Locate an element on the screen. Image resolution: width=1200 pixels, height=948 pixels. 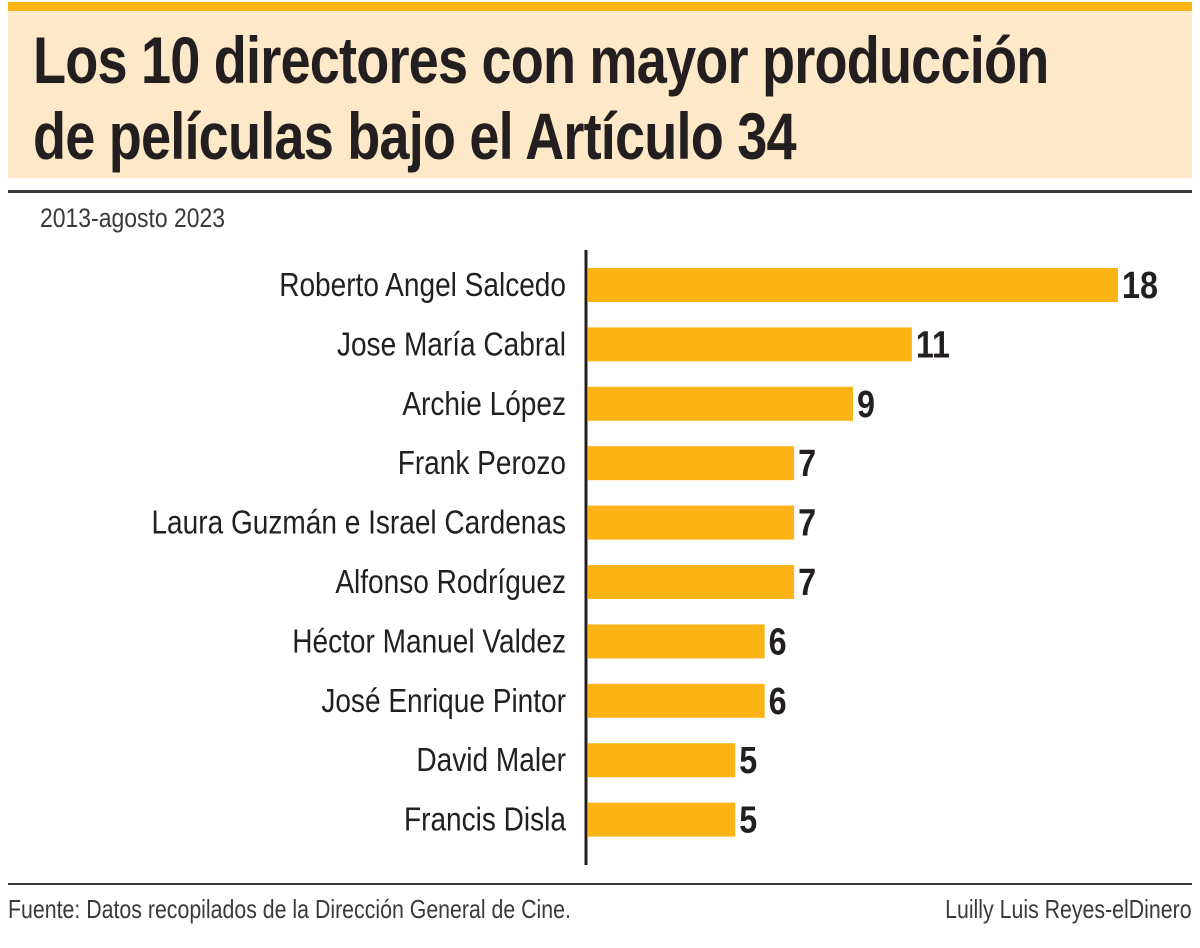
category-label: Archie López is located at coordinates (484, 404).